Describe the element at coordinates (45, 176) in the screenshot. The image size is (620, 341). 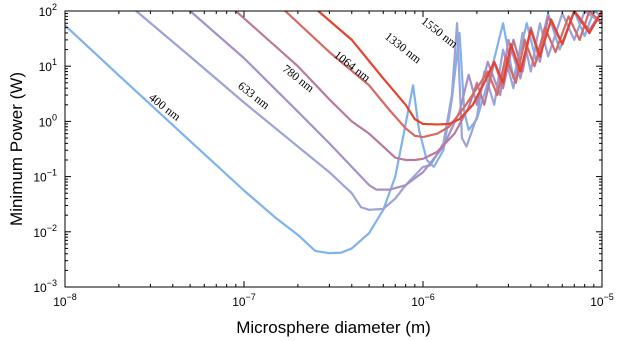
I see `y-tick-label: 10⁻¹` at that location.